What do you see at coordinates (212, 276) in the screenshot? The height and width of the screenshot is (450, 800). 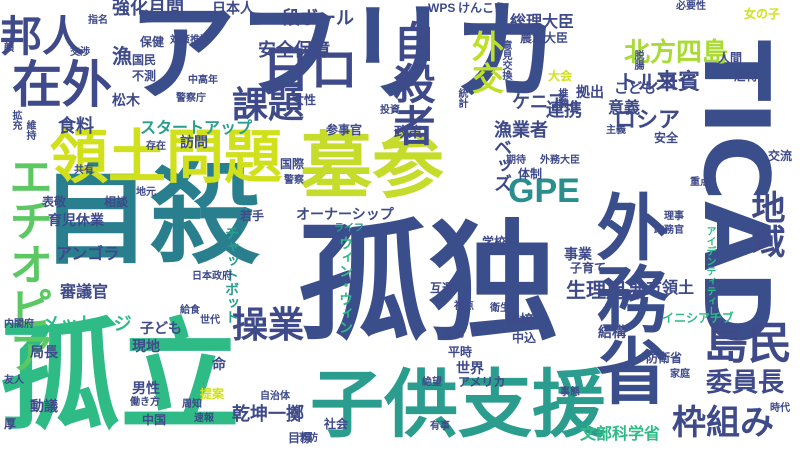 I see `word-nihon-seifu: 日本政府` at bounding box center [212, 276].